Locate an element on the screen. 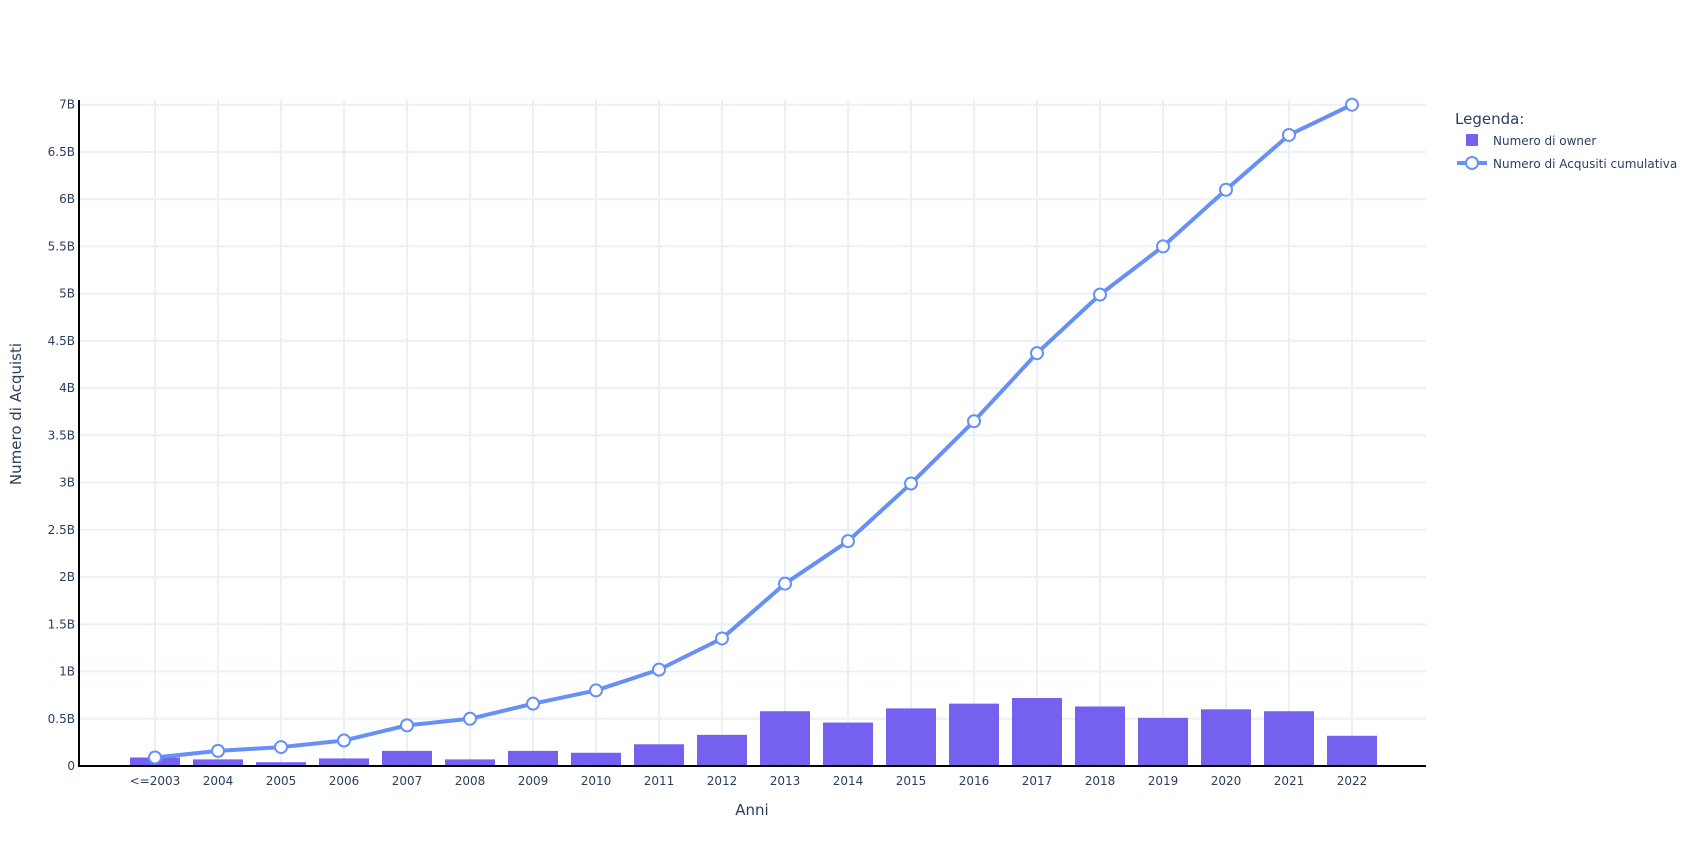  x-tick-label: 2006 is located at coordinates (344, 781).